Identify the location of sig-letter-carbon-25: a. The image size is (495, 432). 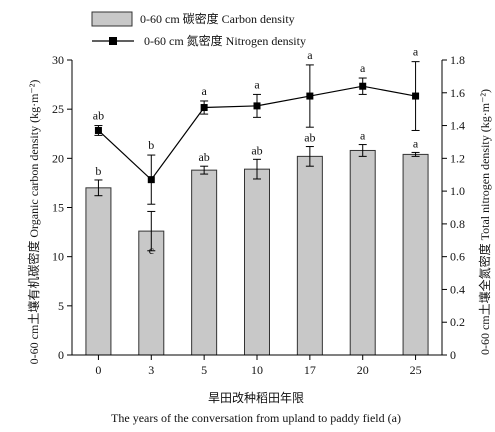
(416, 143).